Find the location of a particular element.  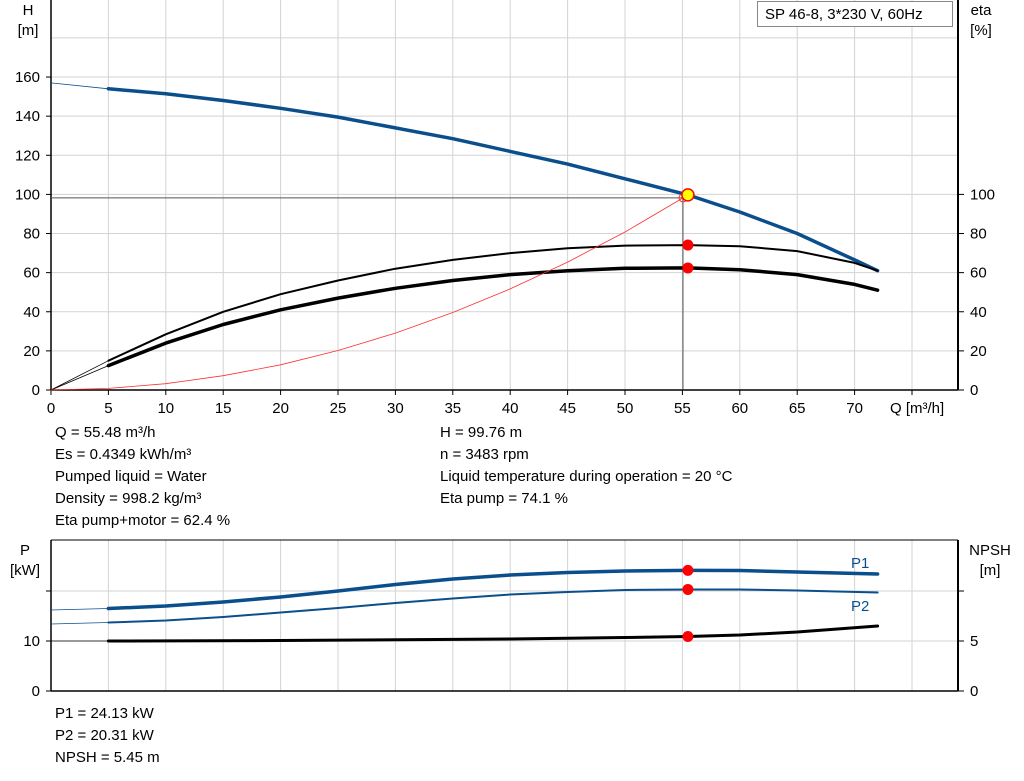

x-tick-label: 70 is located at coordinates (854, 408).